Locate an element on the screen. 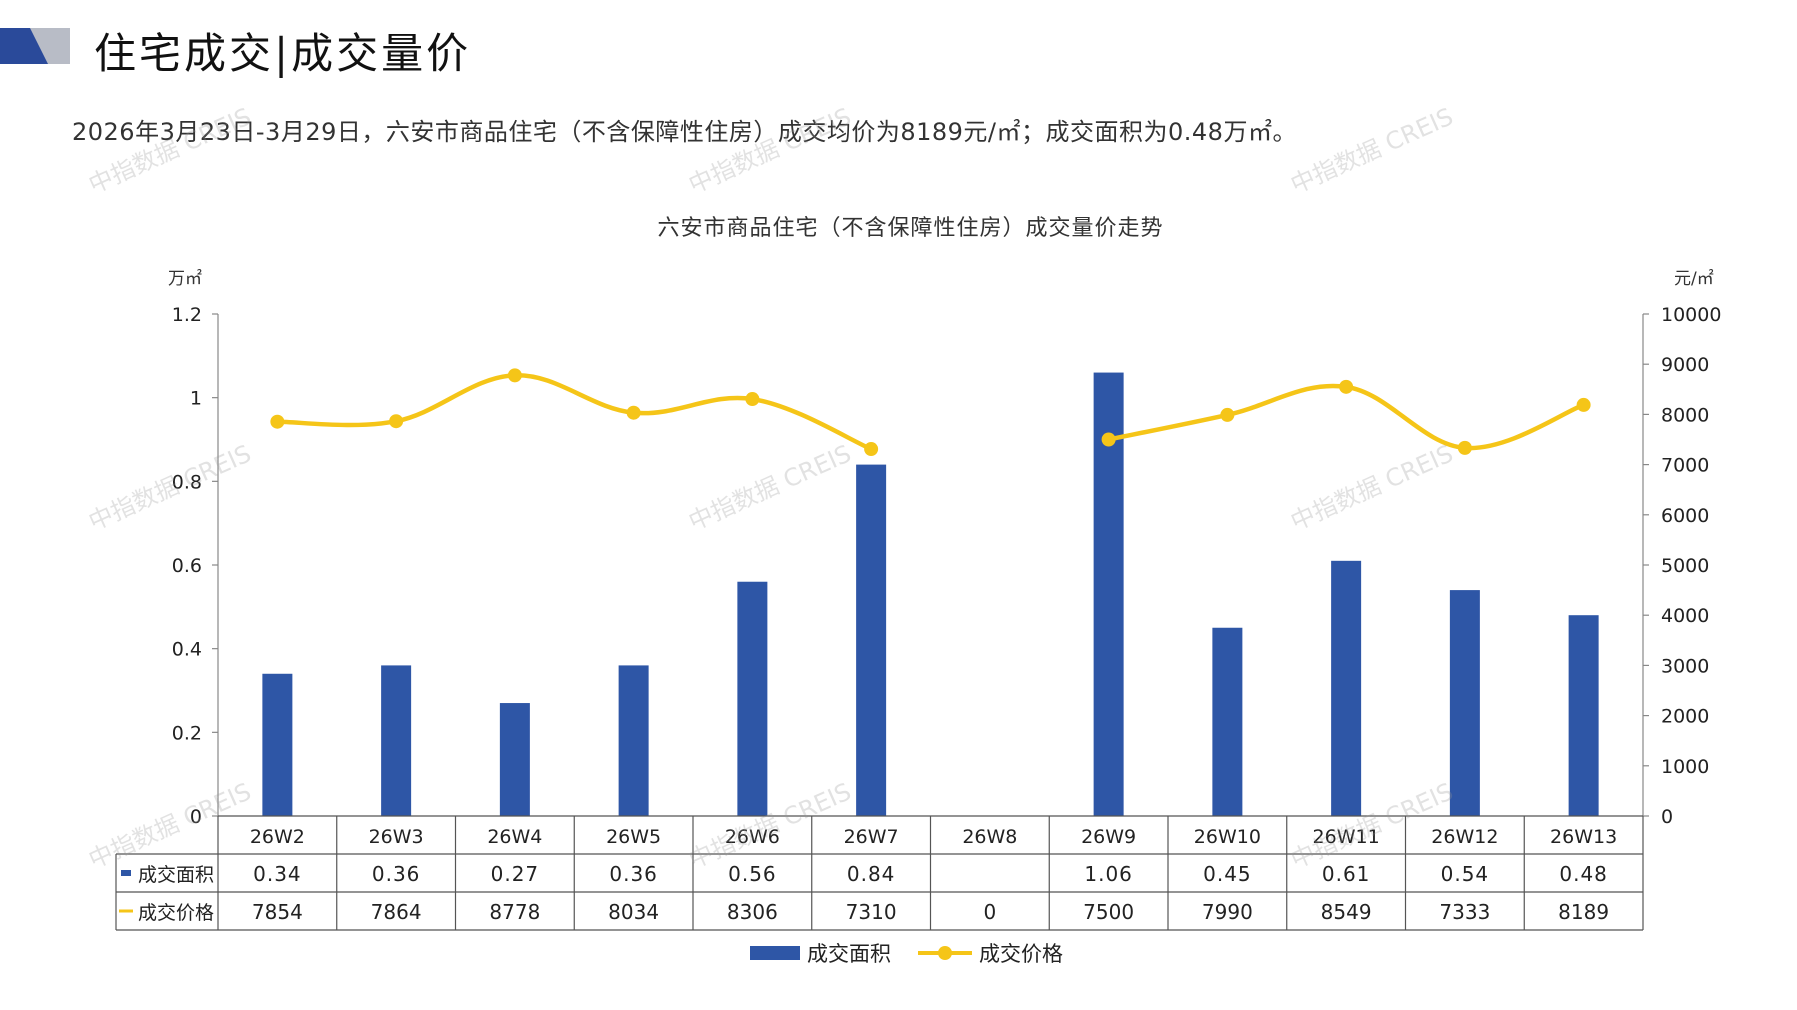 The image size is (1797, 1010). category-label: 26W6 is located at coordinates (752, 837).